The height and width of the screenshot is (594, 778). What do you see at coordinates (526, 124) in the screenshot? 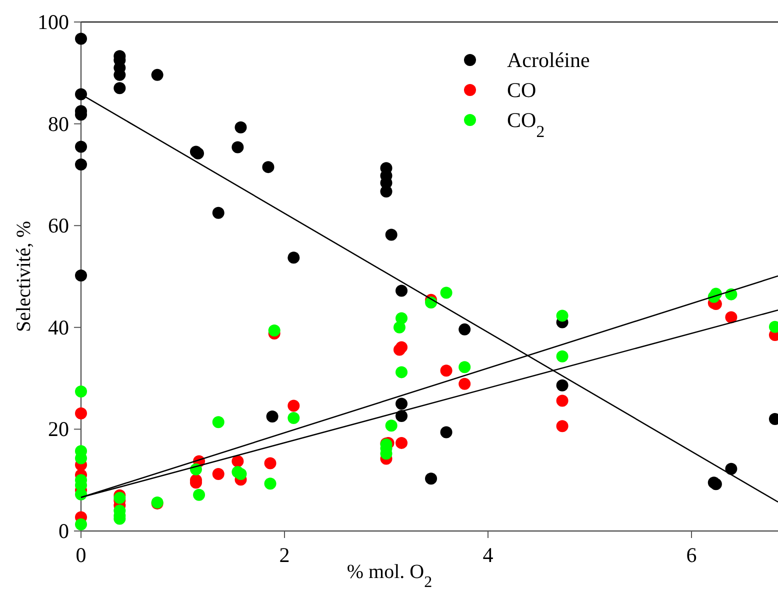
I see `legend-label: CO$_{2}$` at bounding box center [526, 124].